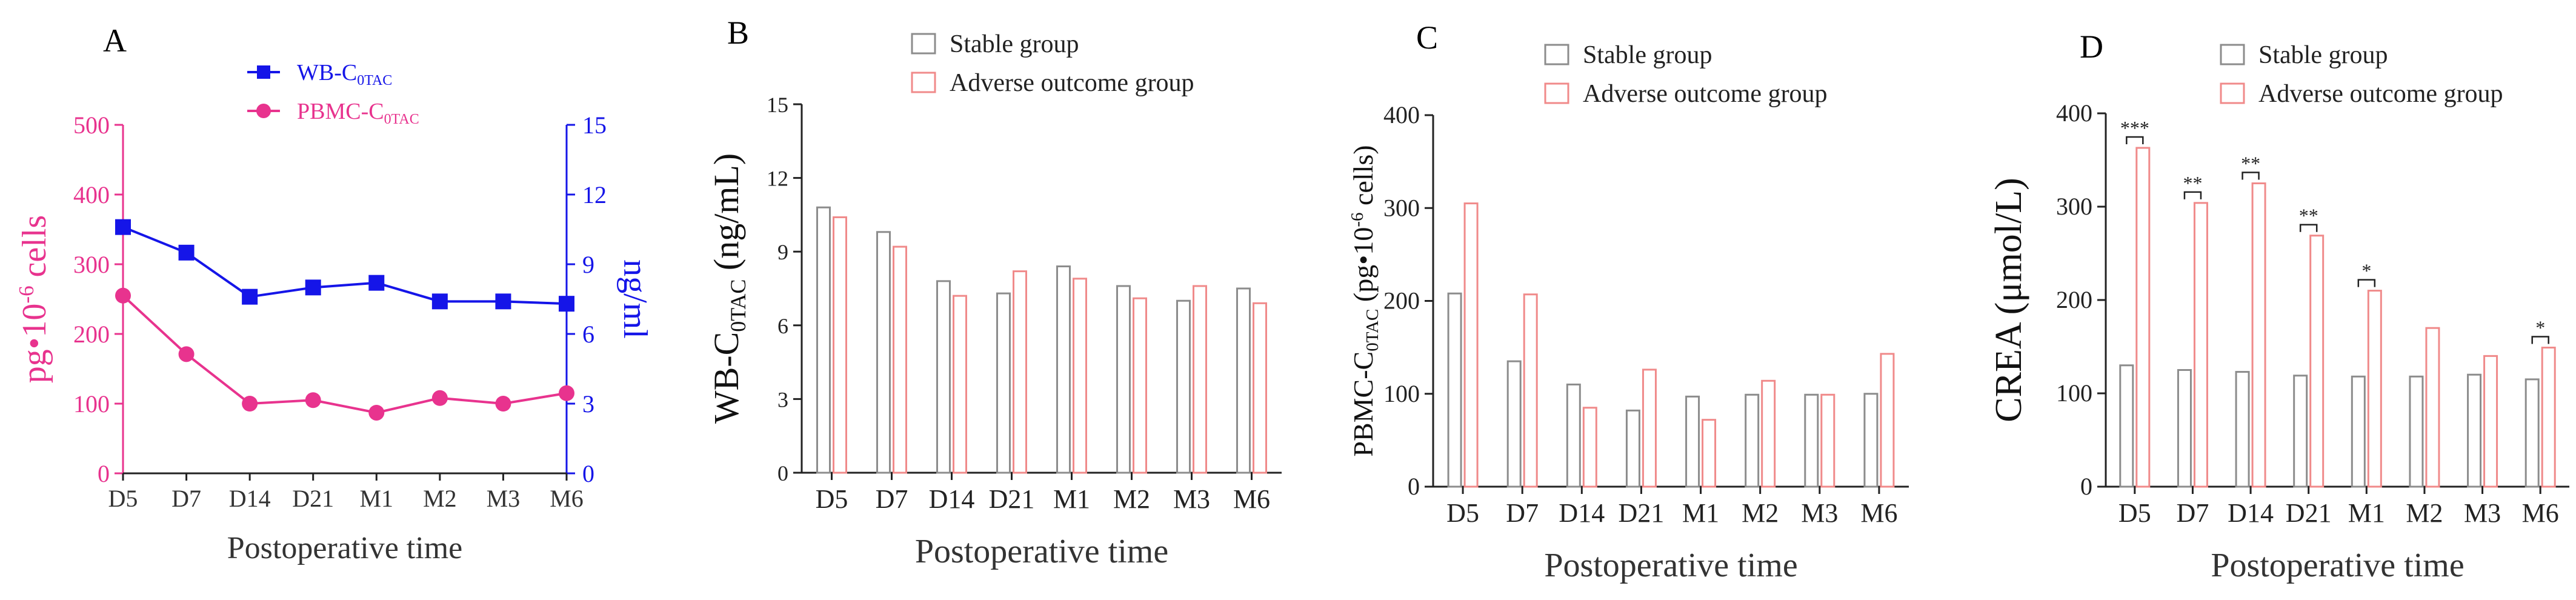  What do you see at coordinates (1427, 37) in the screenshot?
I see `panel-label-c: C` at bounding box center [1427, 37].